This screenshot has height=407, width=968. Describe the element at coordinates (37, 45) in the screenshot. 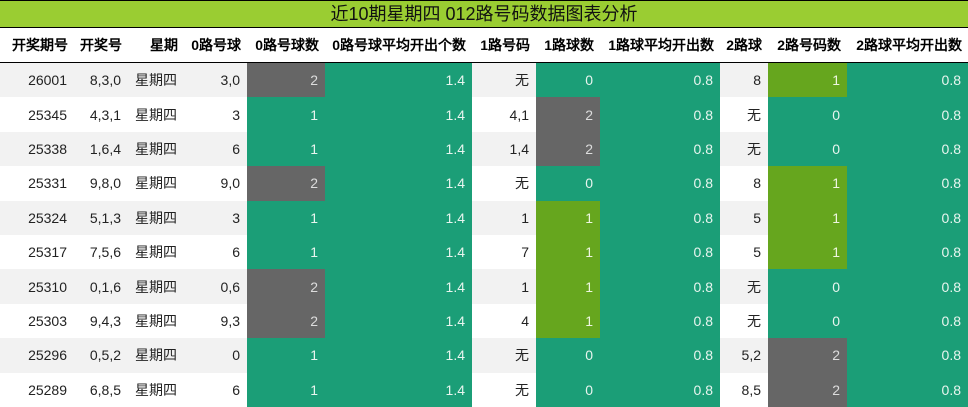

I see `column-header: 开奖期号` at that location.